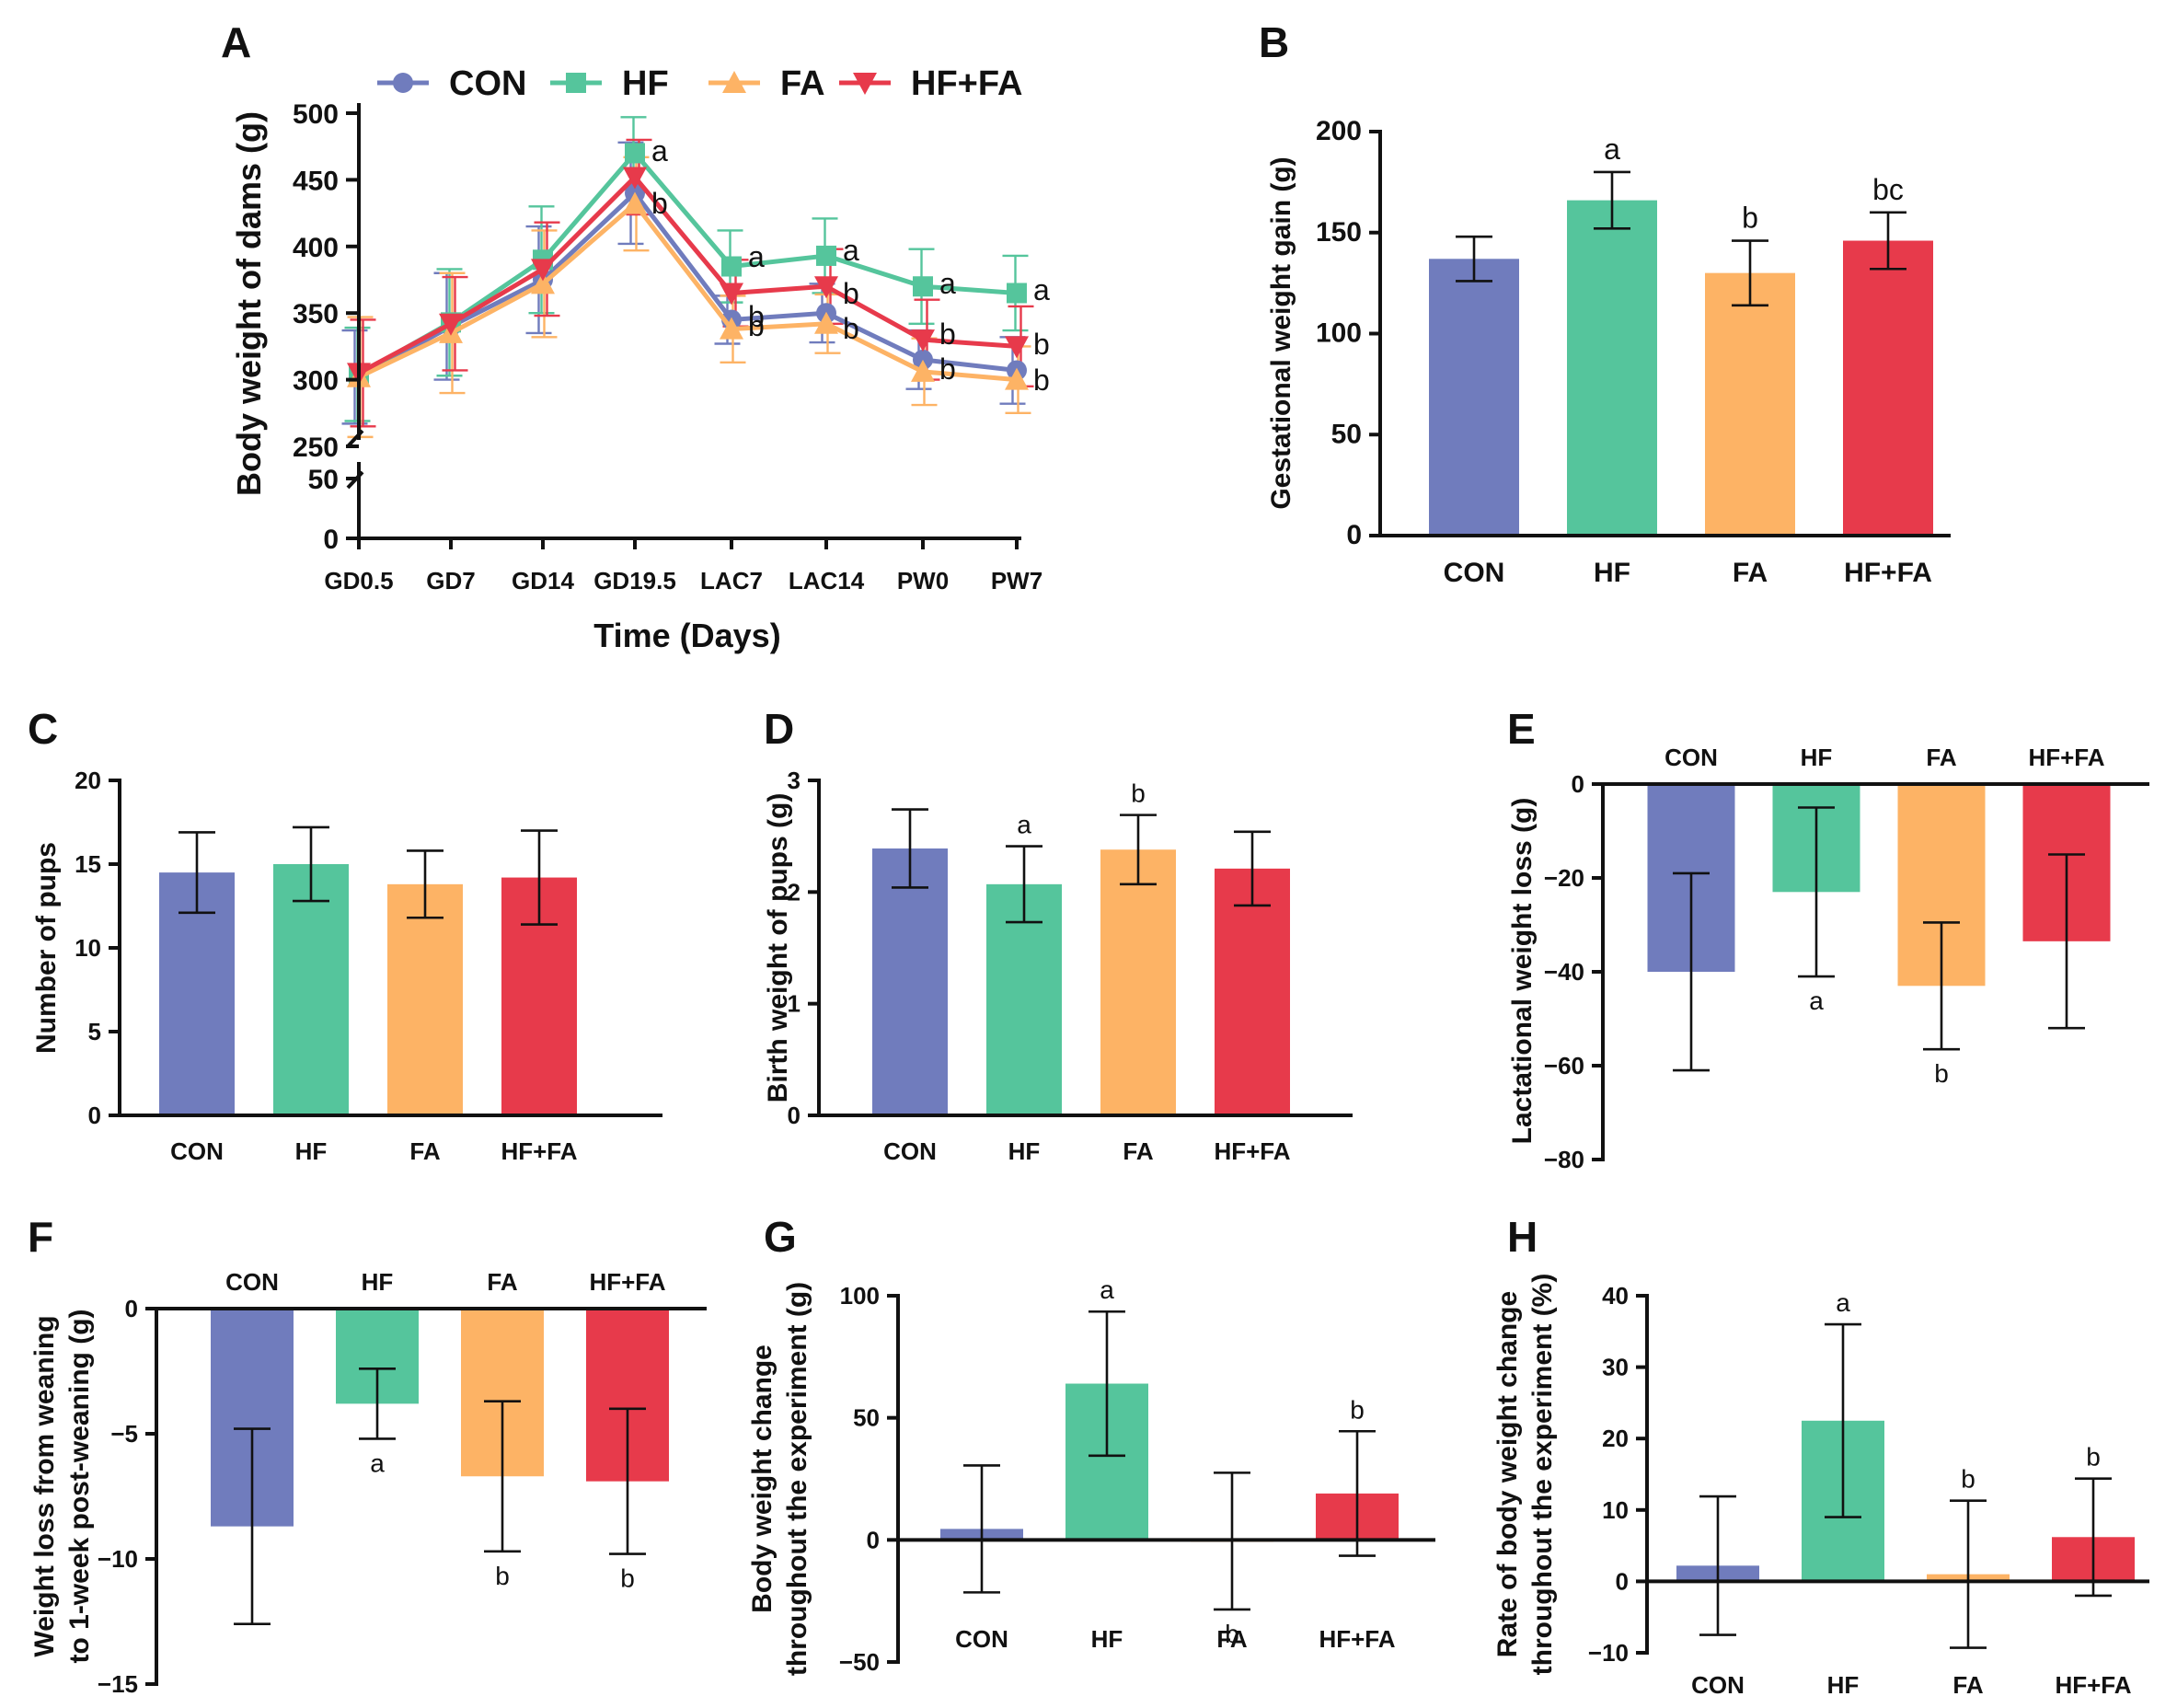 The height and width of the screenshot is (1708, 2177). I want to click on y-axis-title-text: Body weight of dams (g), so click(249, 303).